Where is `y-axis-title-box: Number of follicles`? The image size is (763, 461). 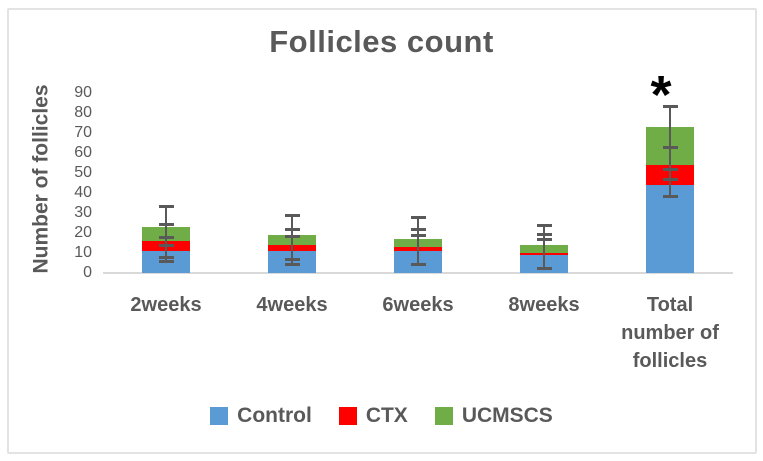
y-axis-title-box: Number of follicles is located at coordinates (42, 179).